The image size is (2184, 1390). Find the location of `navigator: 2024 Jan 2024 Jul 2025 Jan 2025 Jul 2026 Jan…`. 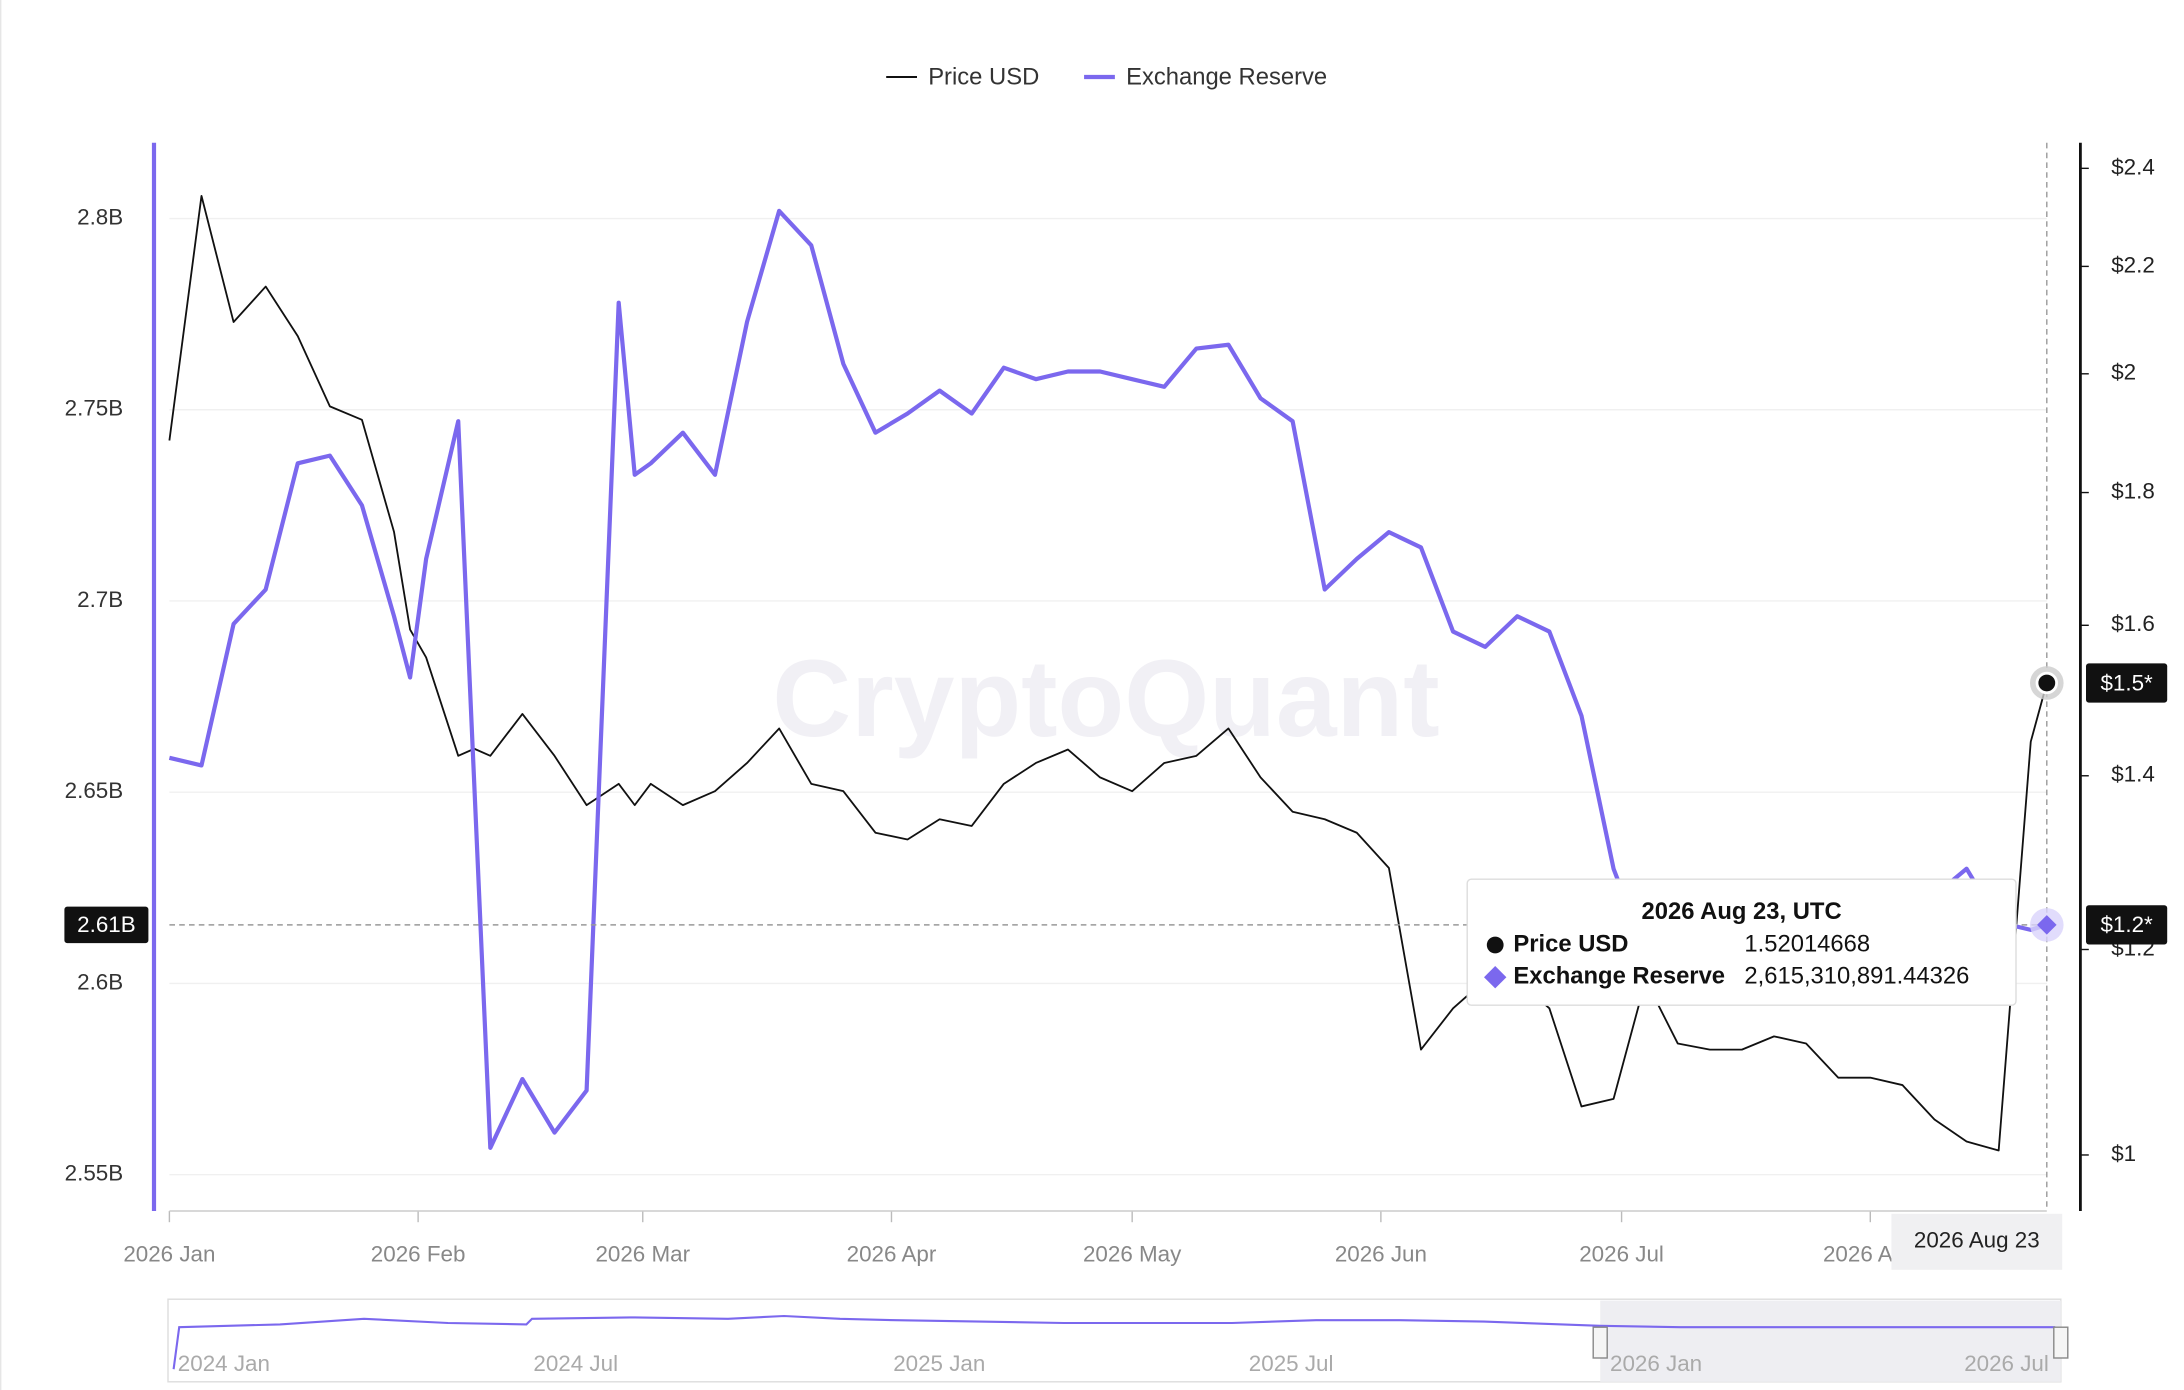

navigator: 2024 Jan 2024 Jul 2025 Jan 2025 Jul 2026 Jan… is located at coordinates (1118, 1340).